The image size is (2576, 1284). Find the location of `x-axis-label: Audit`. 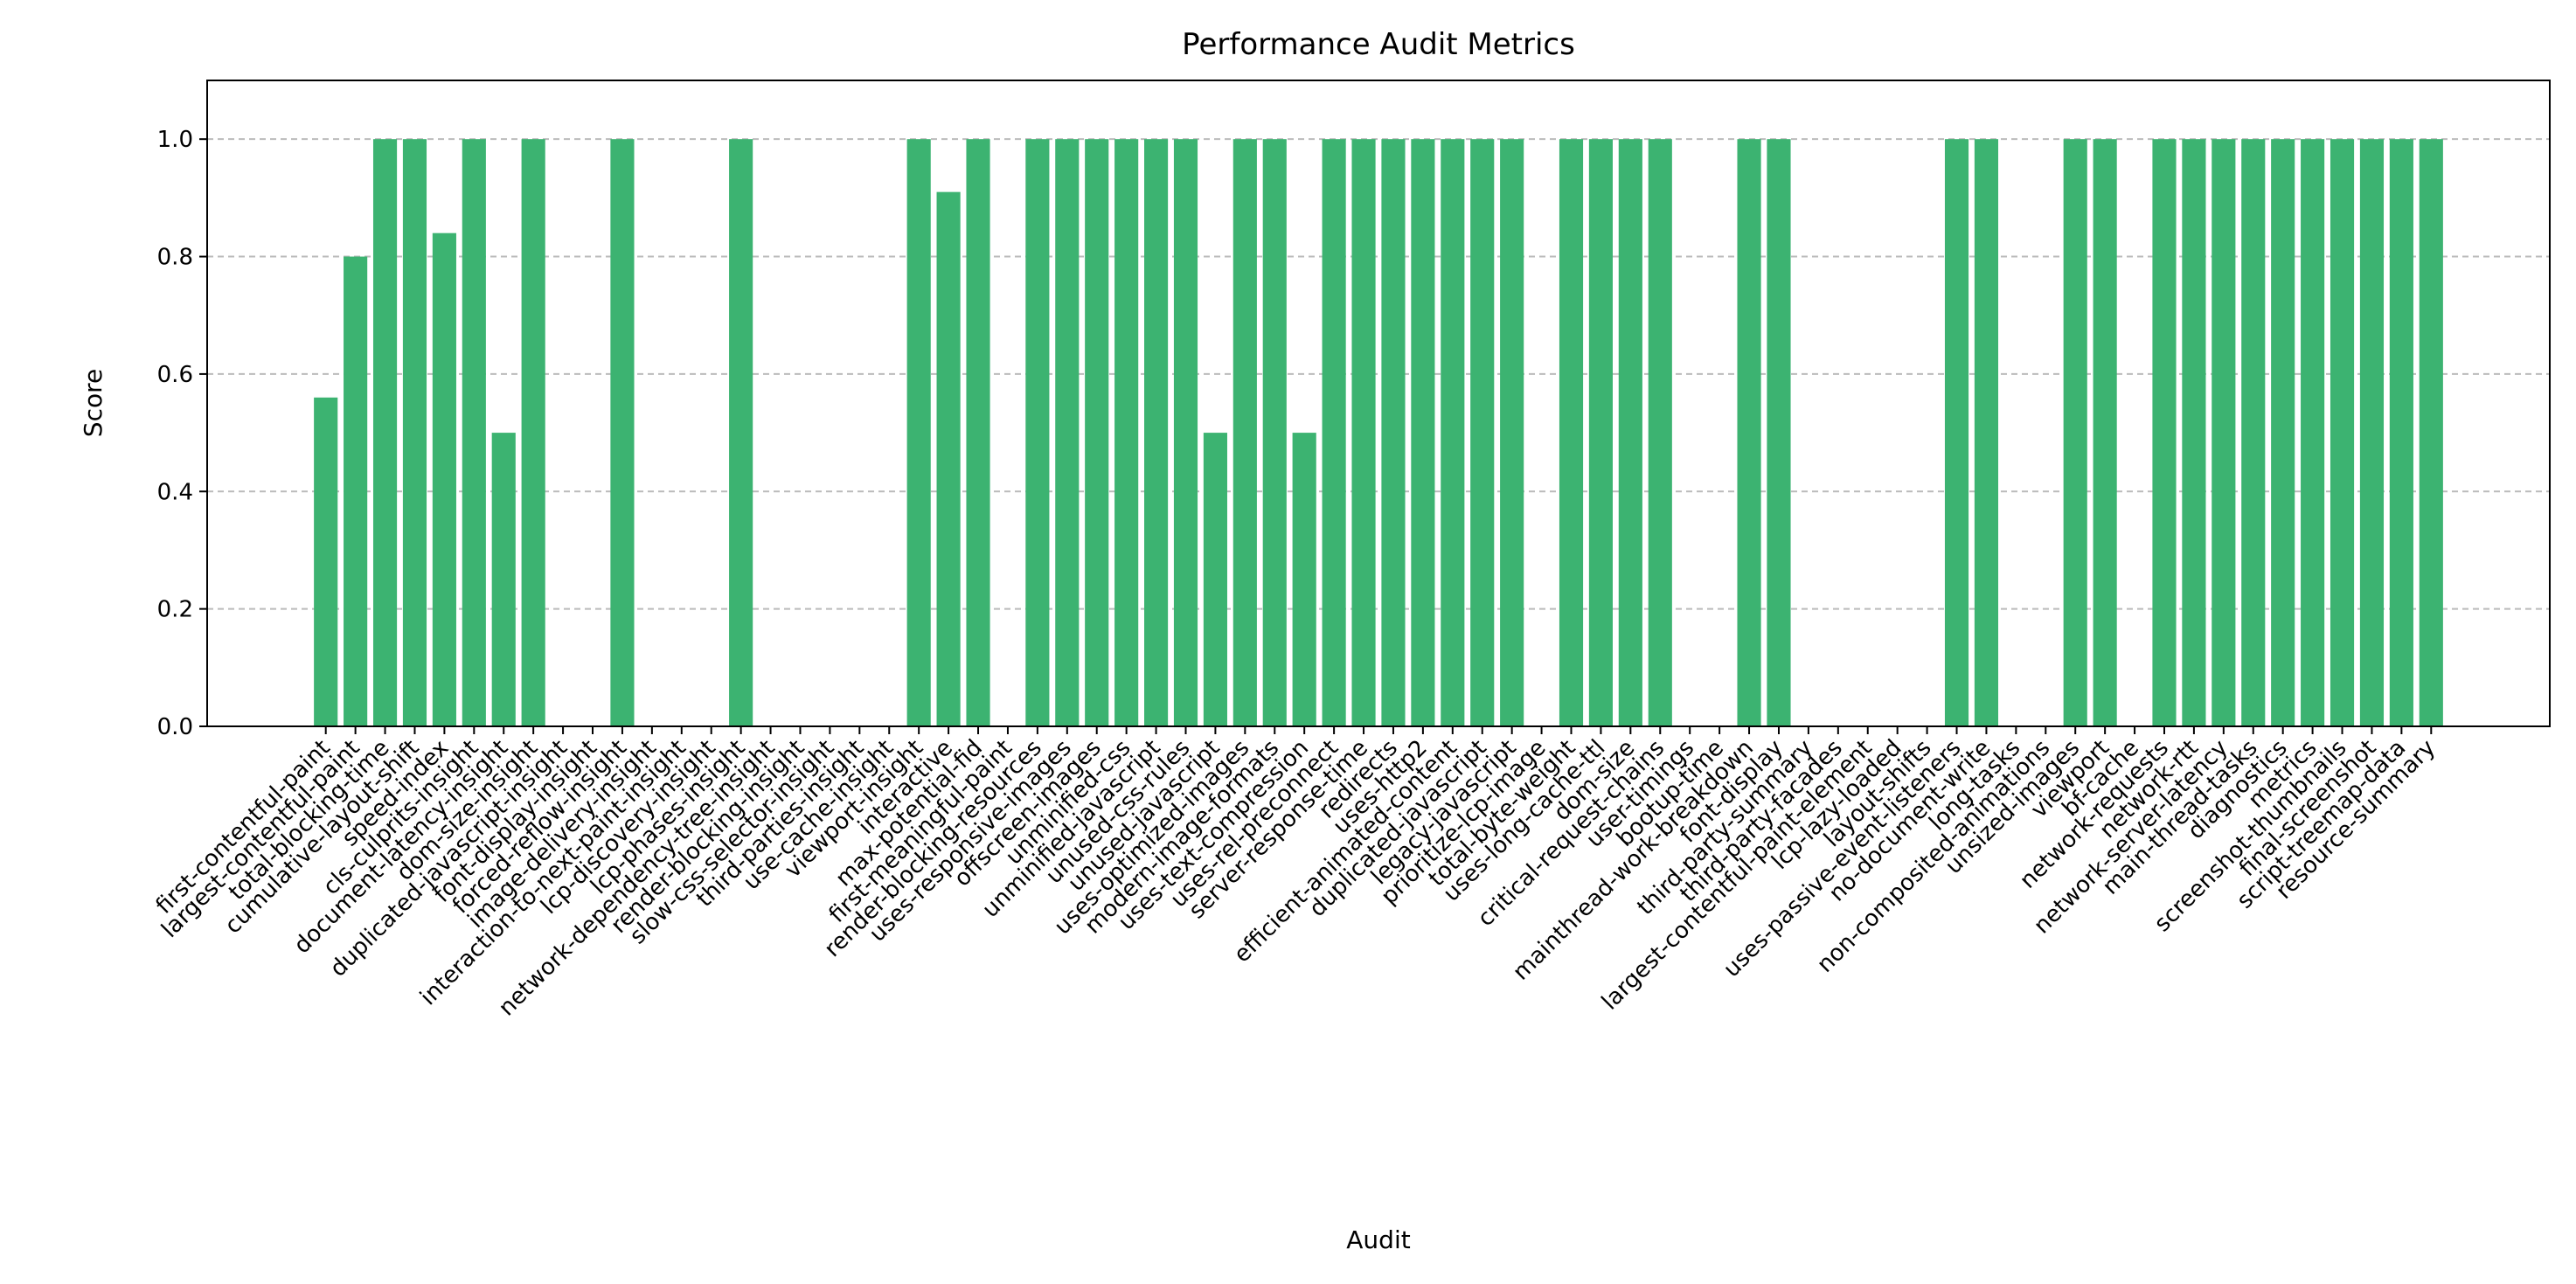

x-axis-label: Audit is located at coordinates (1378, 1239).